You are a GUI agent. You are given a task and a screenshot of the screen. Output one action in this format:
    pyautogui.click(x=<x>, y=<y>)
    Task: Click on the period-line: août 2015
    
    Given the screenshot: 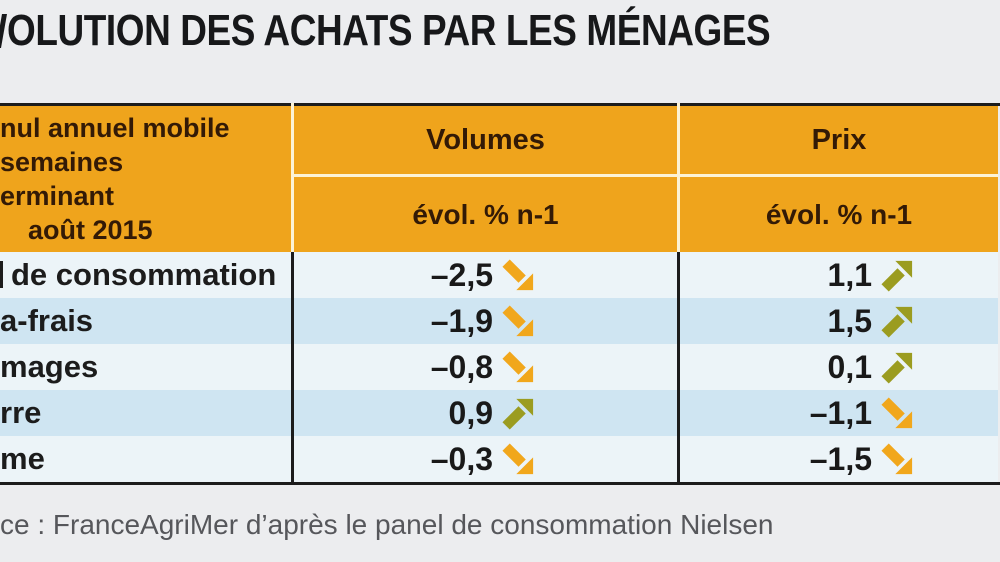 What is the action you would take?
    pyautogui.click(x=90, y=230)
    